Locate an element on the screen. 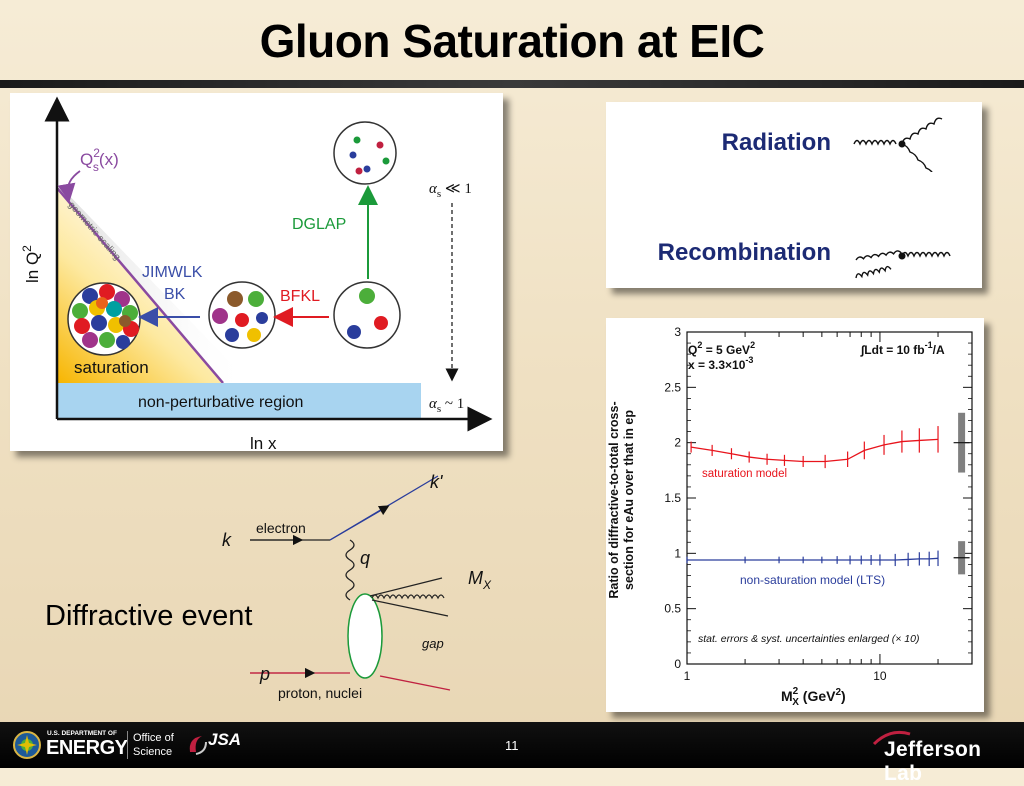  footer-divider is located at coordinates (127, 745).